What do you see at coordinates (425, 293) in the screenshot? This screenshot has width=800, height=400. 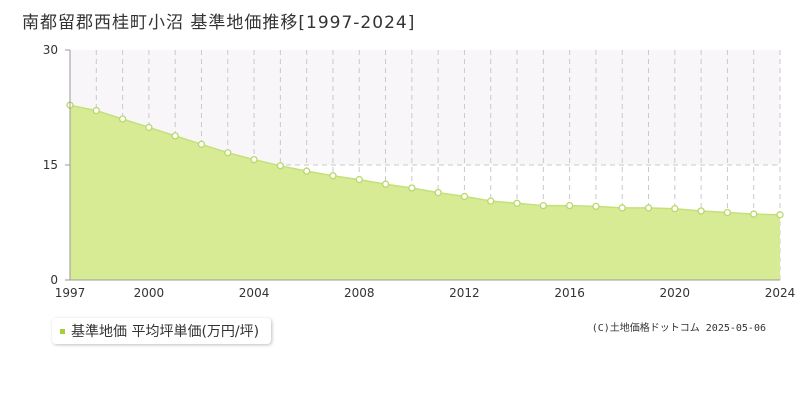 I see `x-tick-labels: 1997 2000 2004 2008 2012 2016 2020 2024` at bounding box center [425, 293].